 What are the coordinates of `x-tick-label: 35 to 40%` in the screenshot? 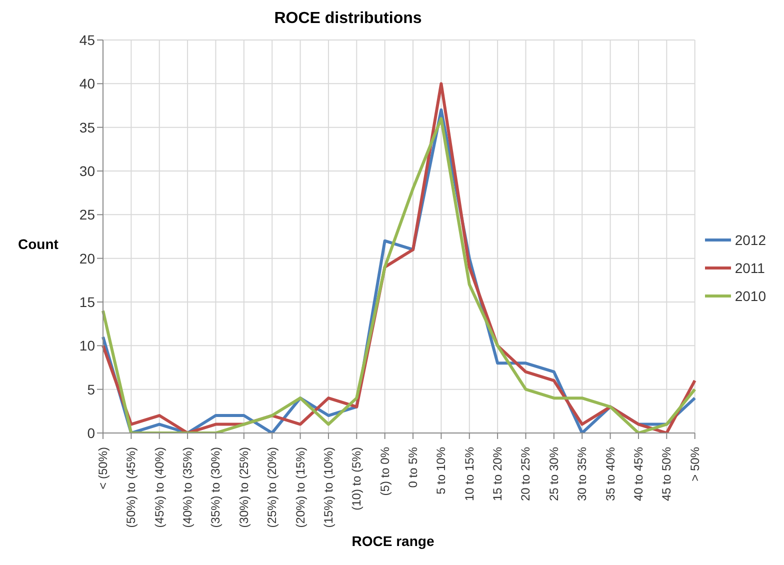 It's located at (610, 474).